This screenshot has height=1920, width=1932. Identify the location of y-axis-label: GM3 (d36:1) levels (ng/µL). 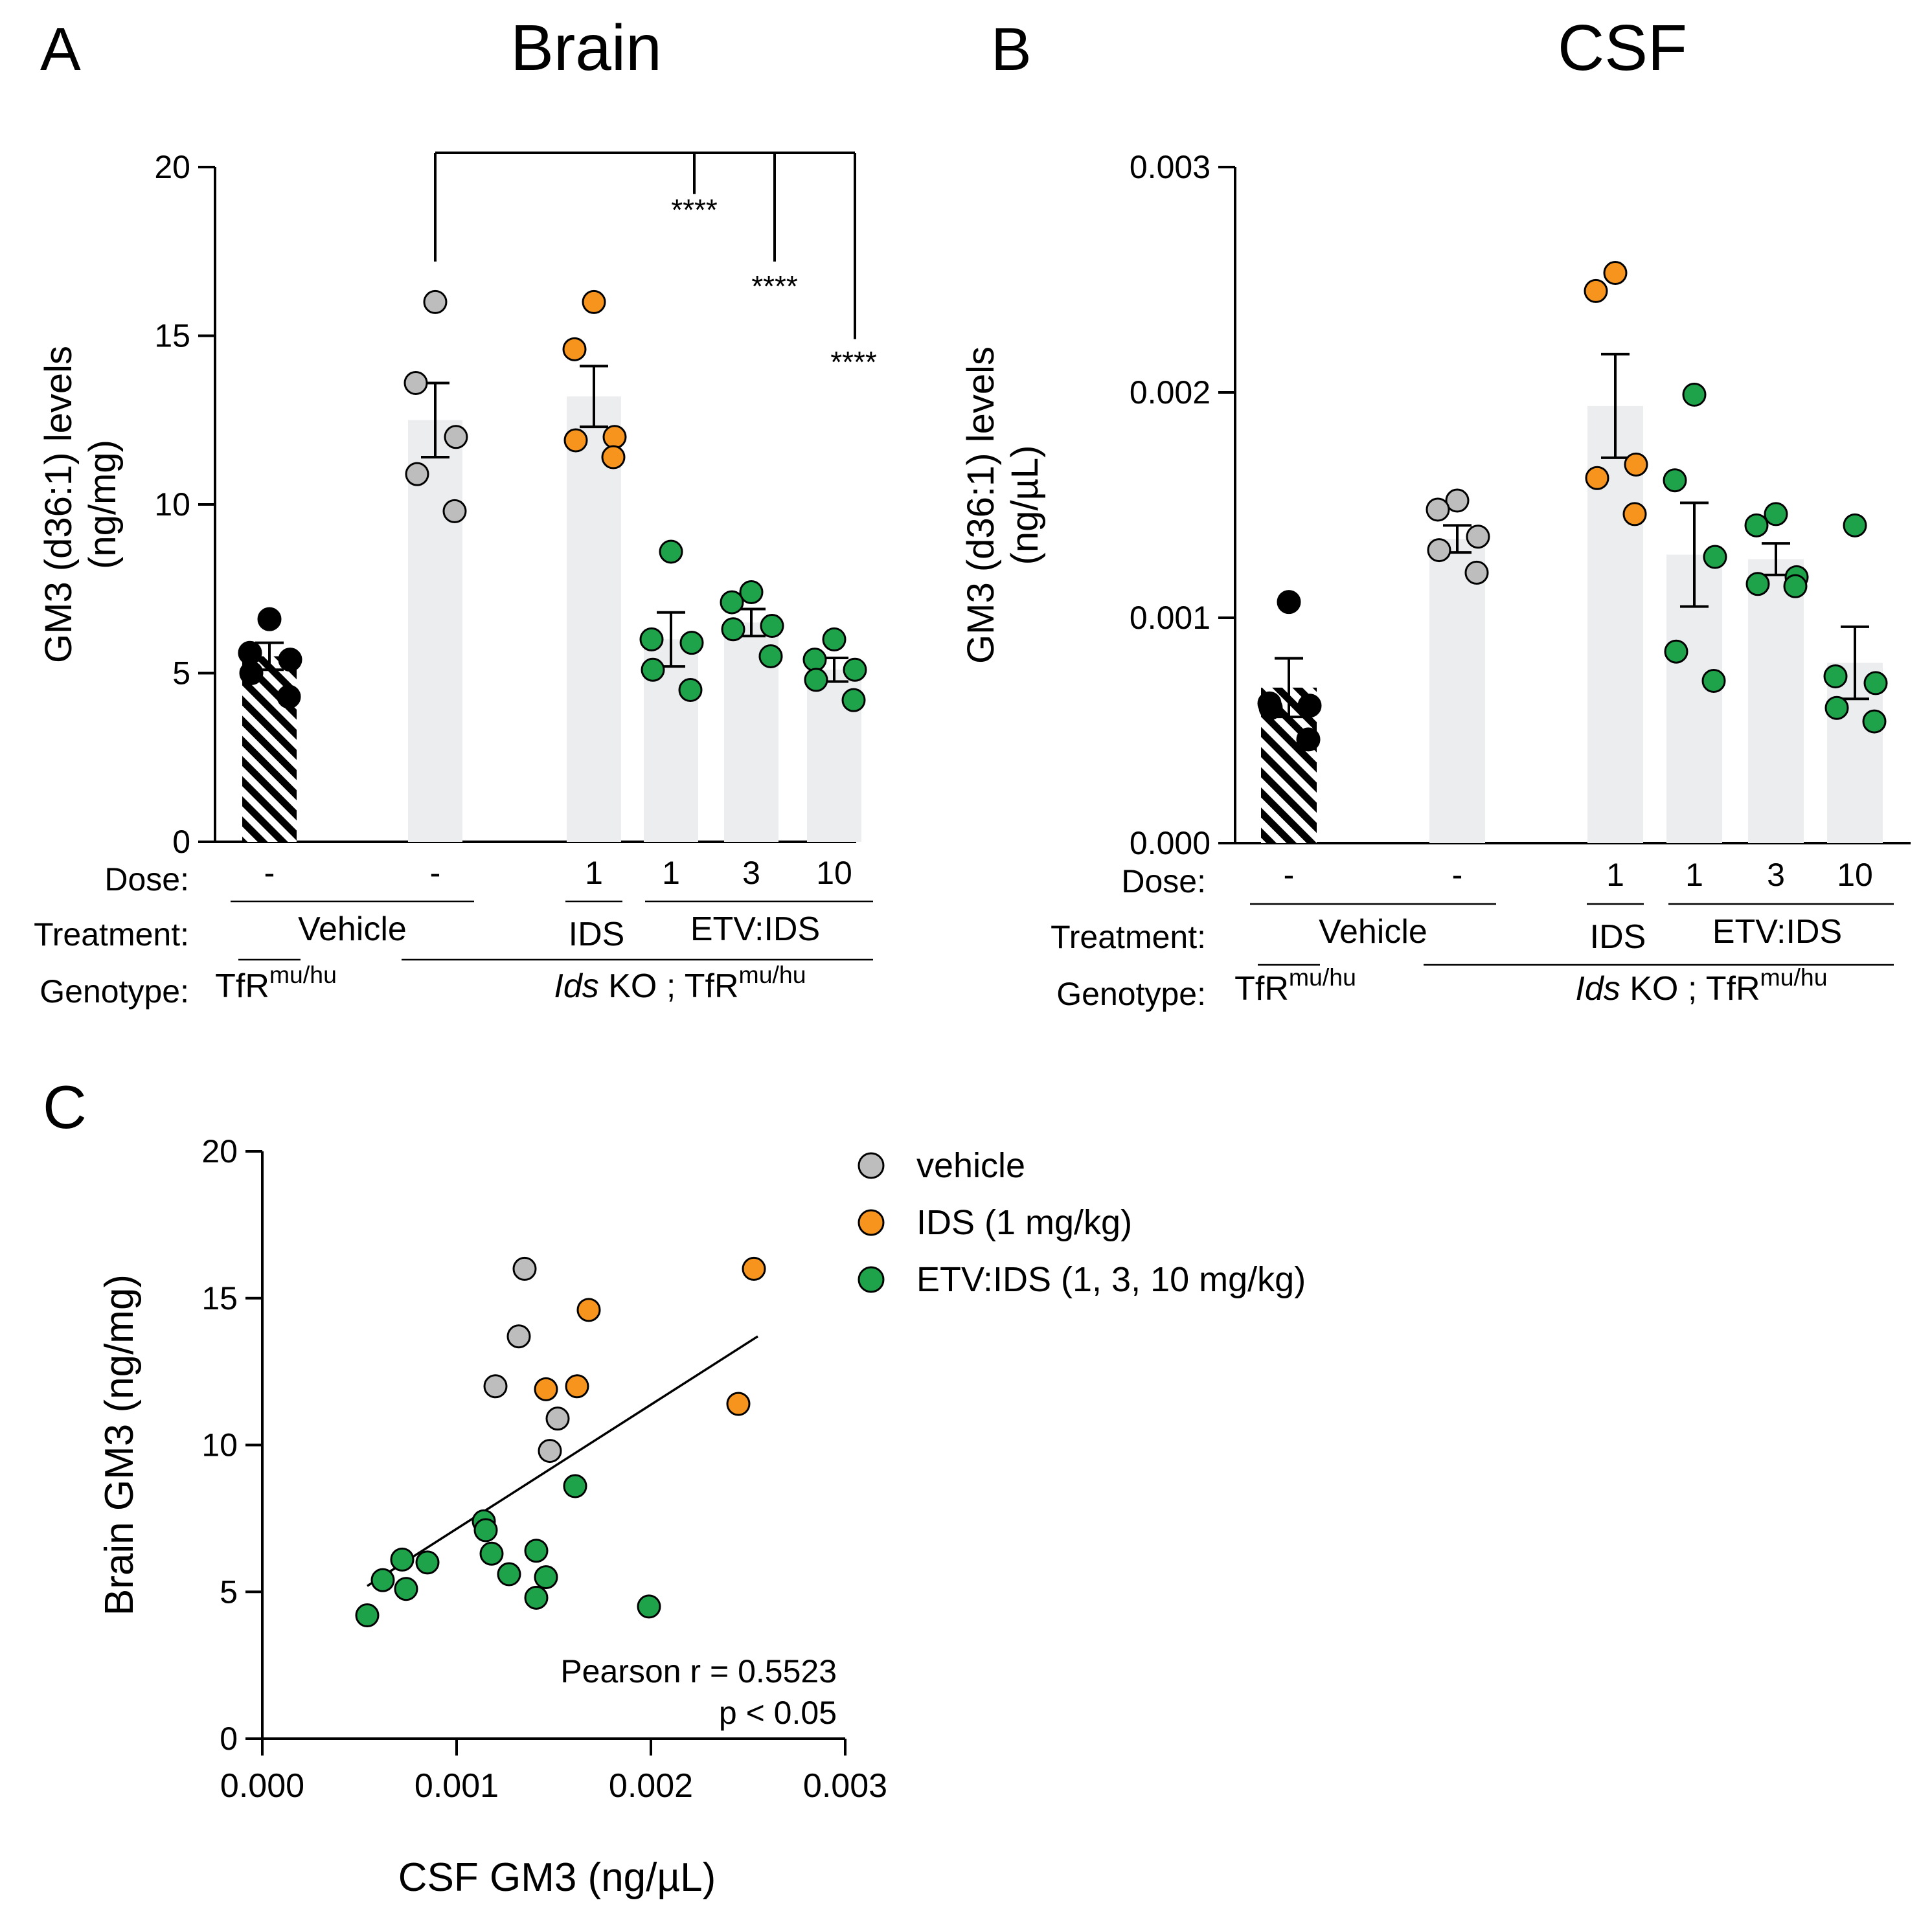
(1003, 505).